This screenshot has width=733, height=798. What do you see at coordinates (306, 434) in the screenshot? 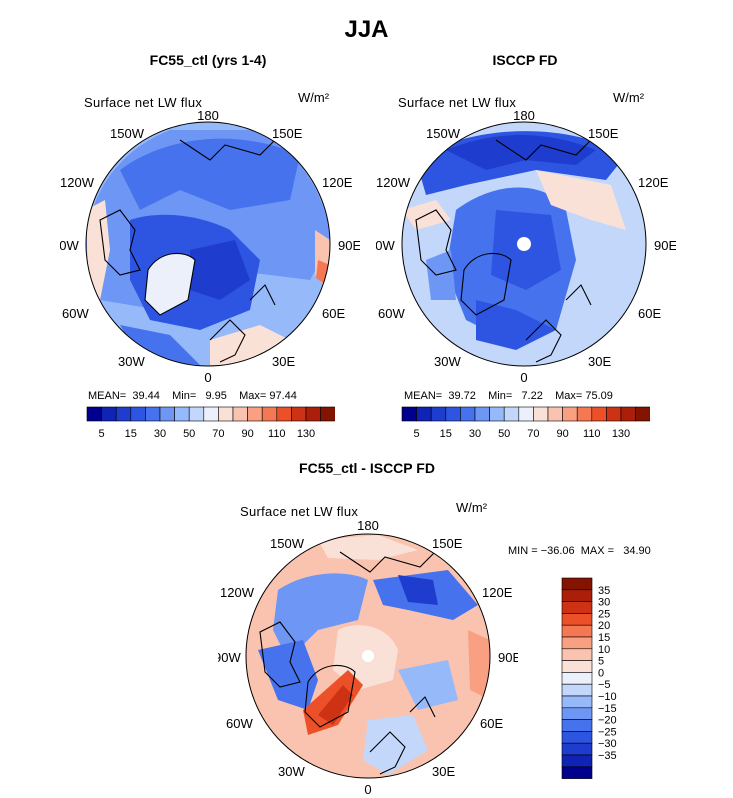
I see `panel-1-colorbar-tick-label: 130` at bounding box center [306, 434].